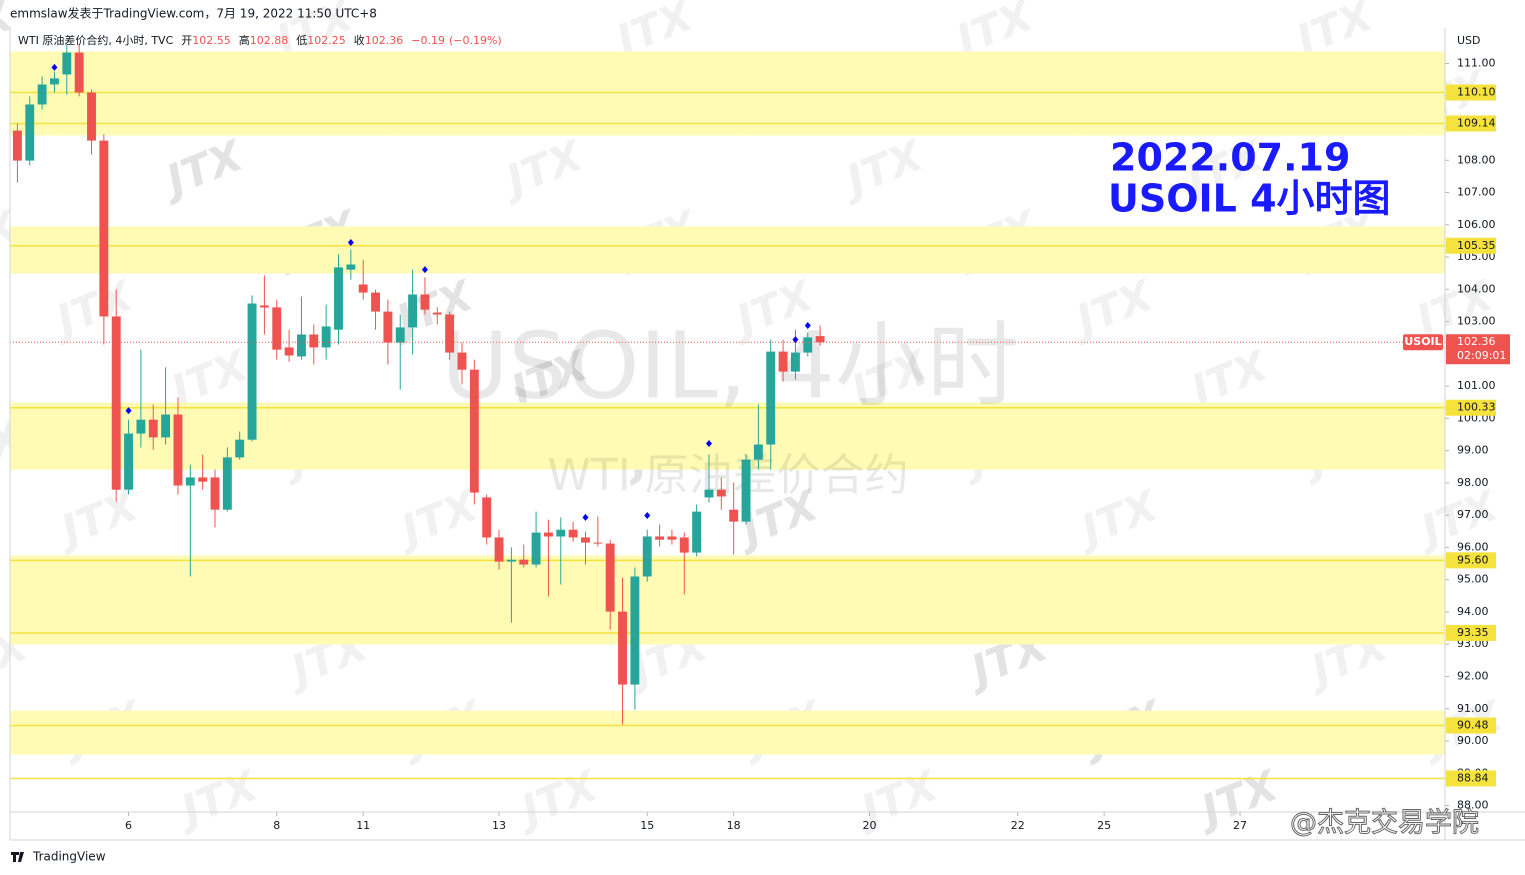 The height and width of the screenshot is (875, 1525). Describe the element at coordinates (1473, 675) in the screenshot. I see `y-tick-label: 92.00` at that location.